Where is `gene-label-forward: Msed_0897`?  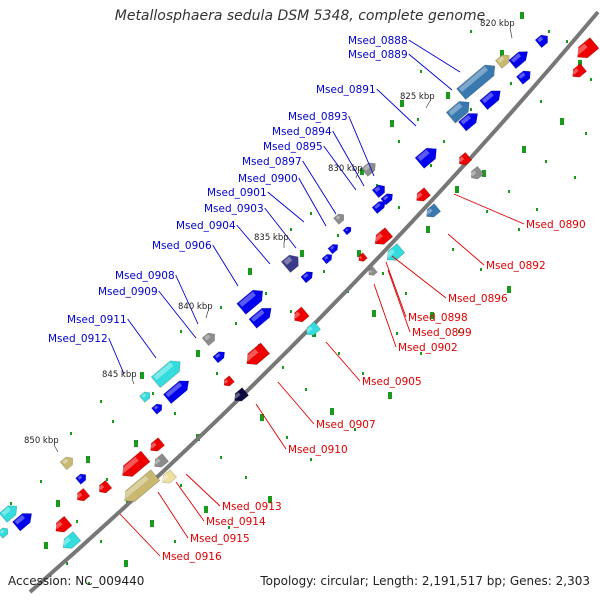 gene-label-forward: Msed_0897 is located at coordinates (272, 162).